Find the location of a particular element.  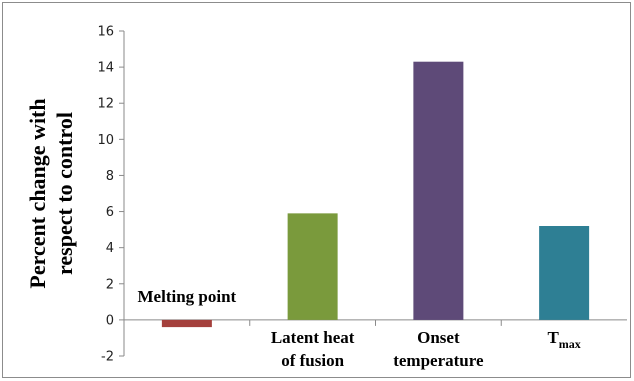

y-tick-label: 14 is located at coordinates (105, 68).